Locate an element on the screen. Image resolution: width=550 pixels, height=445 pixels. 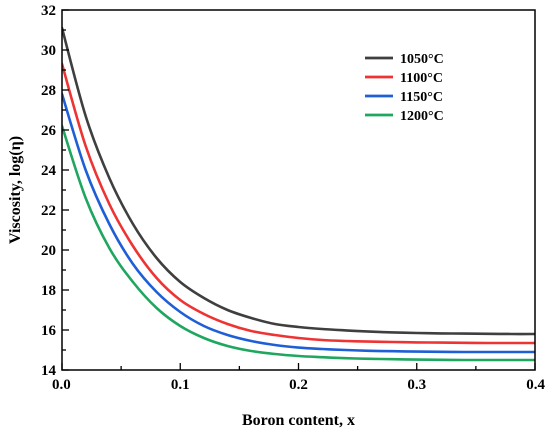
legend-label: 1150°C is located at coordinates (421, 97).